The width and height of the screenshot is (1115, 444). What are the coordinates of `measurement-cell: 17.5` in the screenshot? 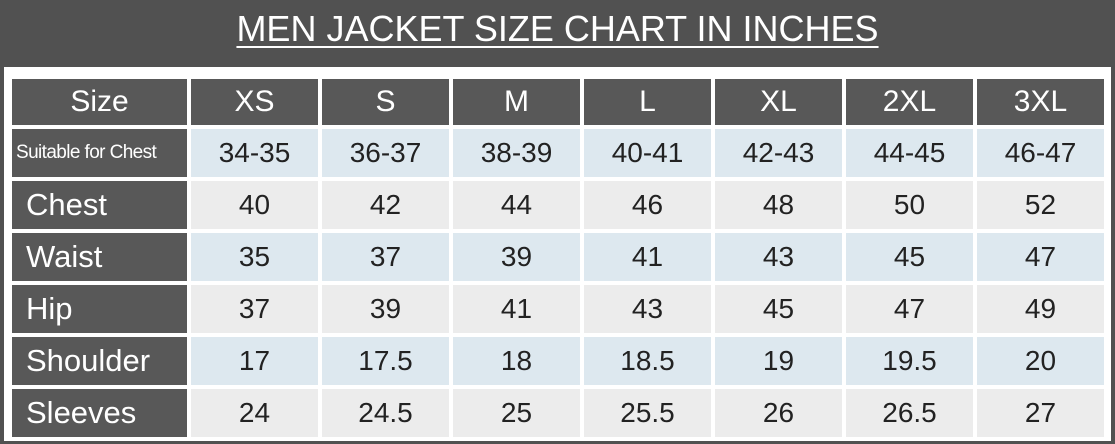 It's located at (385, 361).